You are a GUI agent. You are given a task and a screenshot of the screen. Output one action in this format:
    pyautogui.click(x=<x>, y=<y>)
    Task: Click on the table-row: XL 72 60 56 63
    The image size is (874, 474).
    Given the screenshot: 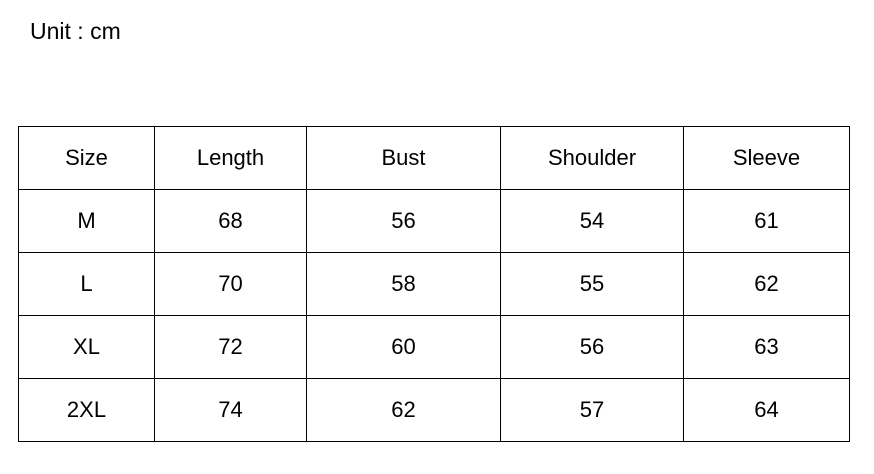 What is the action you would take?
    pyautogui.click(x=434, y=347)
    